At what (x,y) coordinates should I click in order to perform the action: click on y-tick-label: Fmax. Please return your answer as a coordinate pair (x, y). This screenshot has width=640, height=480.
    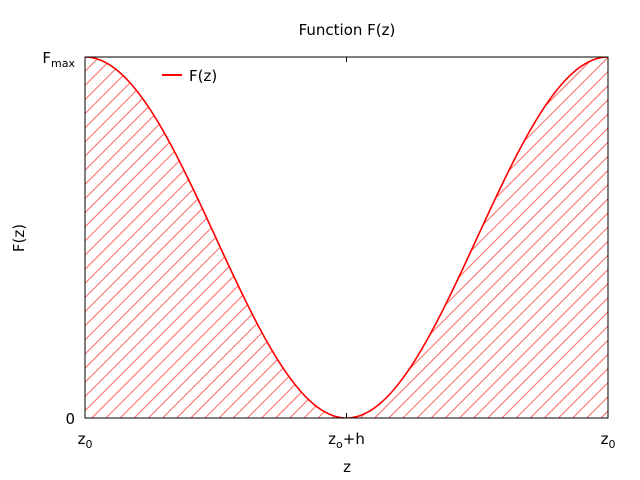
    Looking at the image, I should click on (58, 59).